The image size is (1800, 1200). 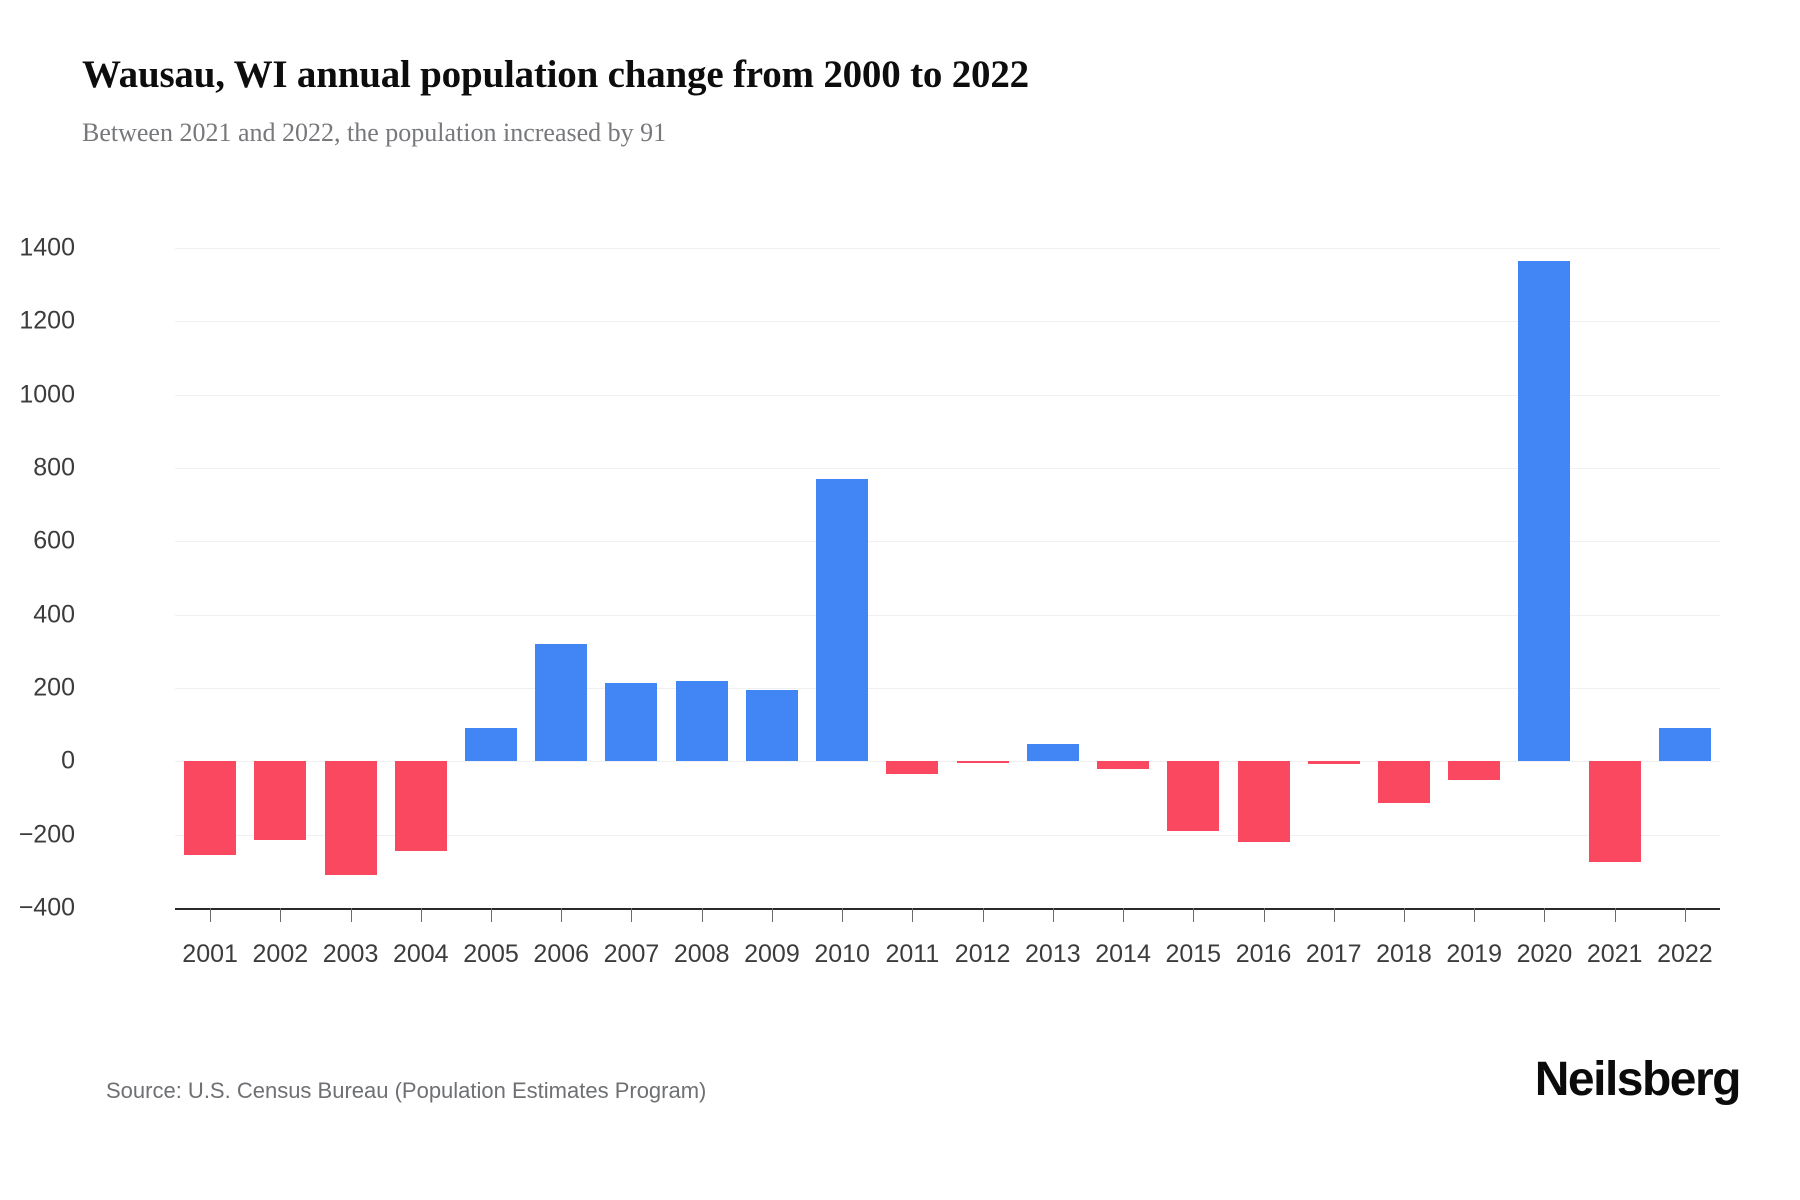 What do you see at coordinates (982, 954) in the screenshot?
I see `x-axis-tick-label: 2012` at bounding box center [982, 954].